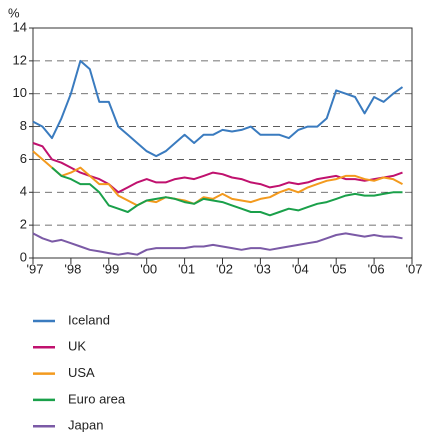  What do you see at coordinates (224, 268) in the screenshot?
I see `x-tick-label: '02` at bounding box center [224, 268].